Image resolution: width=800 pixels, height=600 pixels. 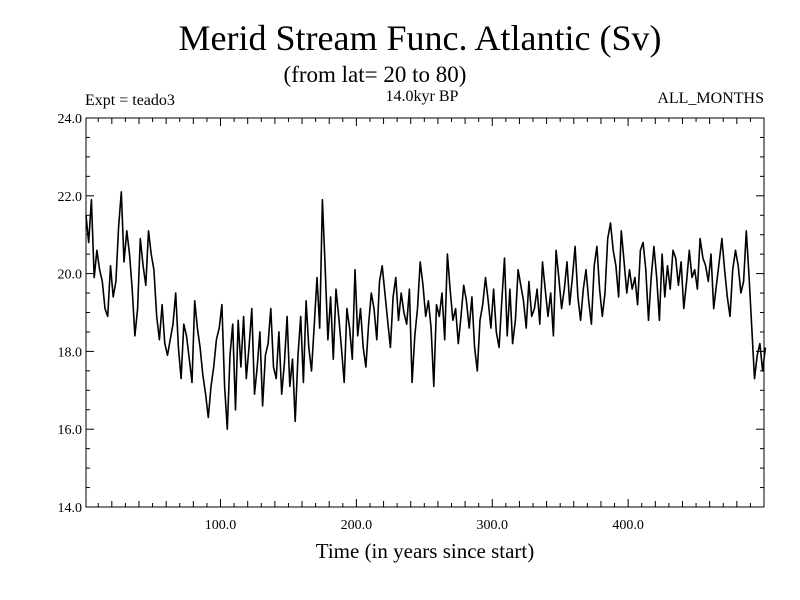 I want to click on months-label: ALL_MONTHS, so click(x=710, y=98).